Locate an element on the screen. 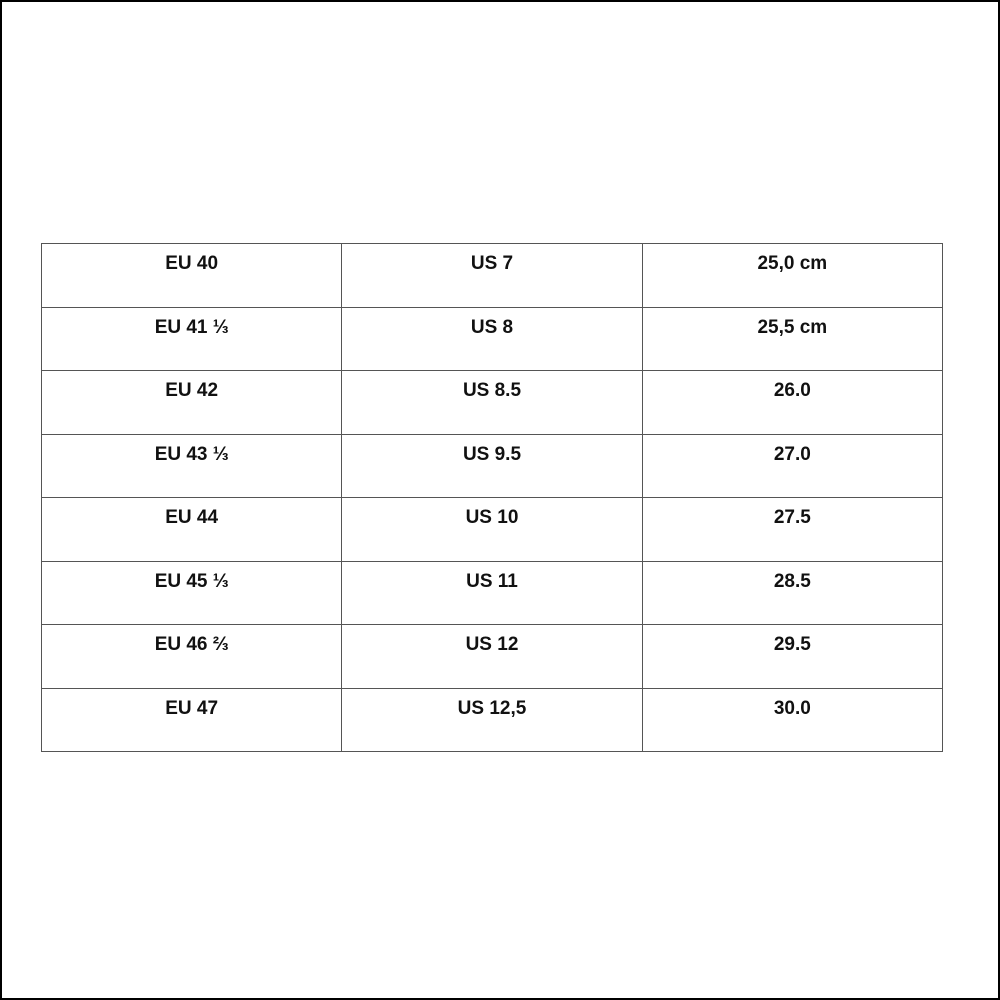  us-size-cell: US 8.5 is located at coordinates (492, 402).